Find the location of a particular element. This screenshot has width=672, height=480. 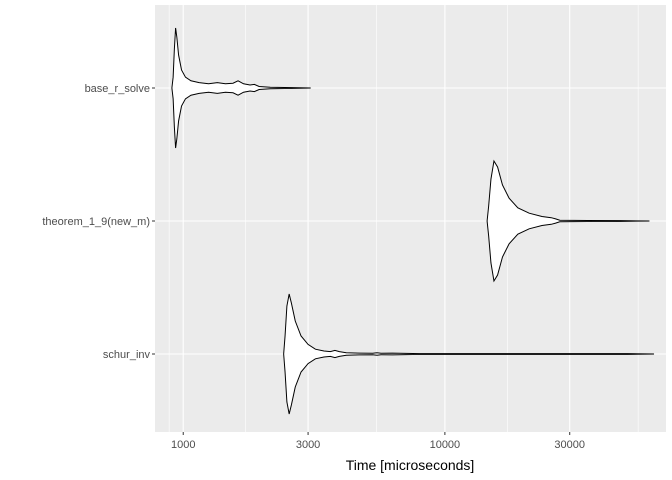

y-tick-label-1: theorem_1_9(new_m) is located at coordinates (96, 222).